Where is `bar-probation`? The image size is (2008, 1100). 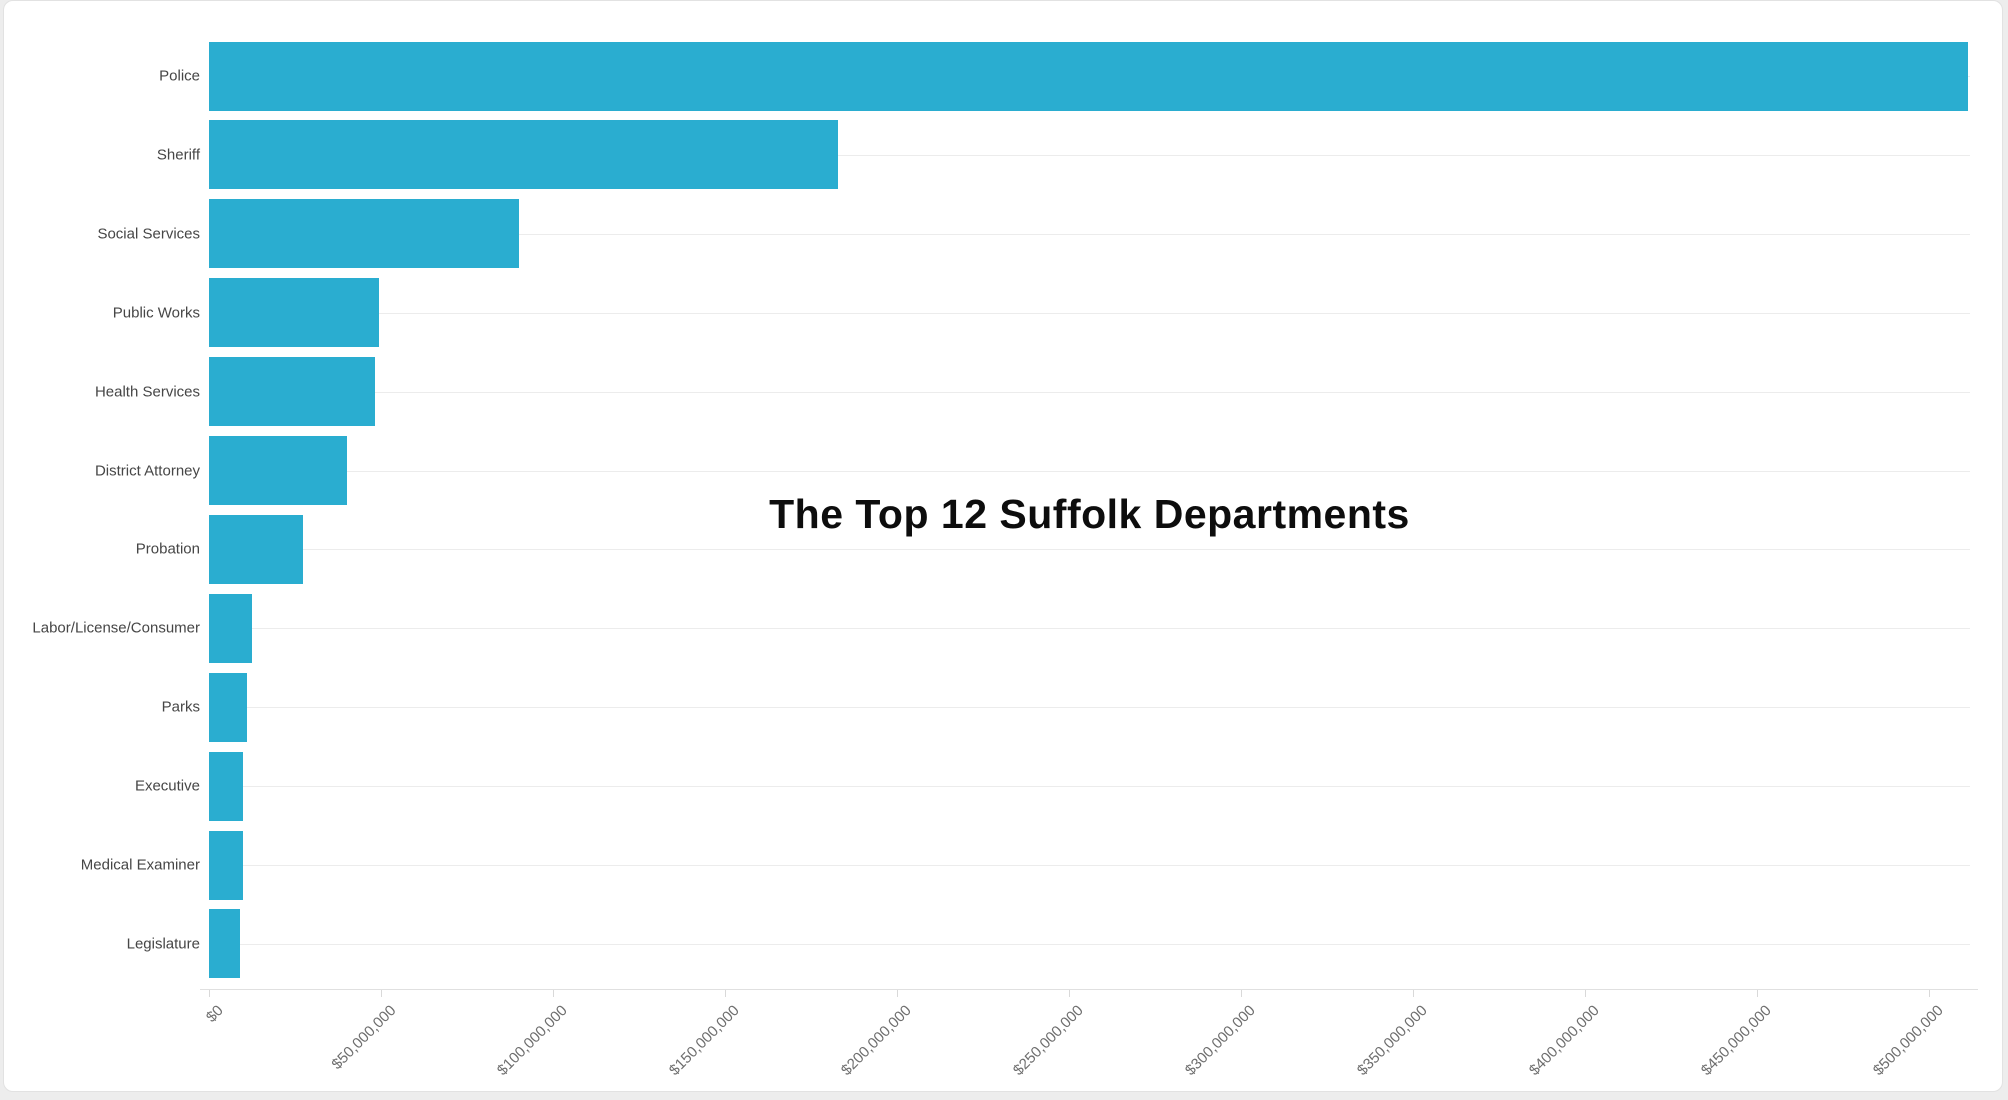 bar-probation is located at coordinates (256, 549).